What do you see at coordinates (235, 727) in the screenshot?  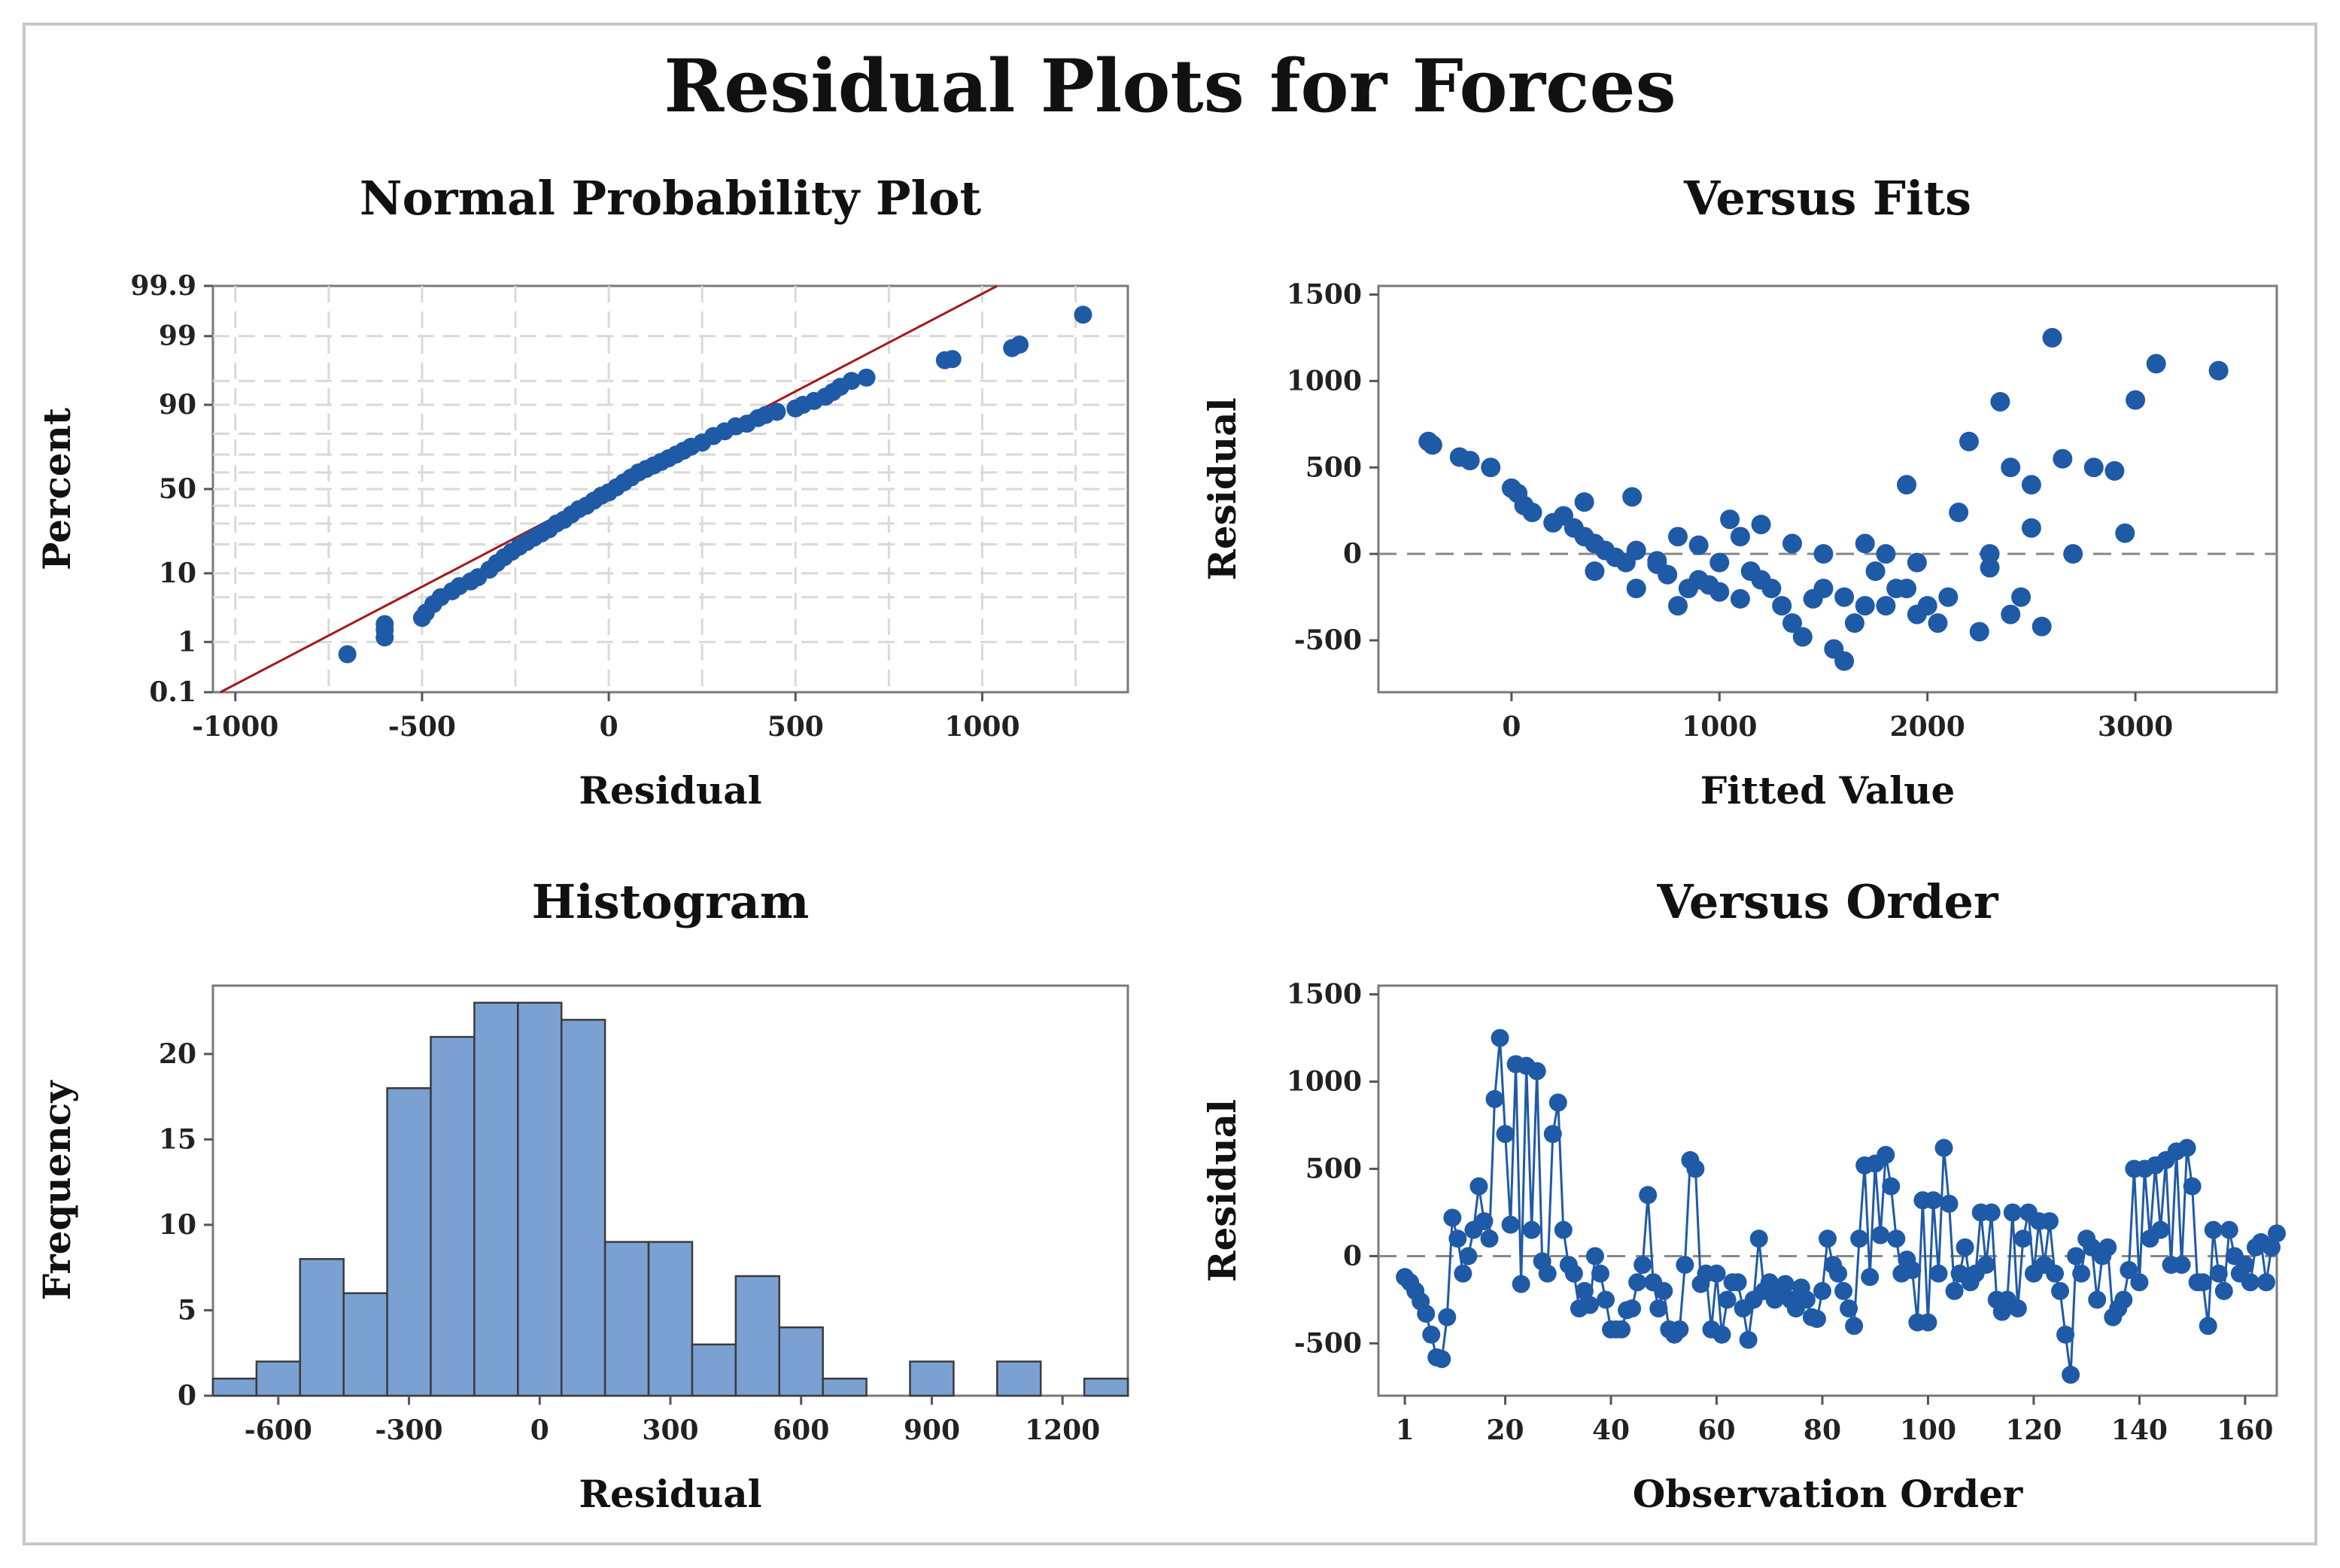 I see `x-tick-label: -1000` at bounding box center [235, 727].